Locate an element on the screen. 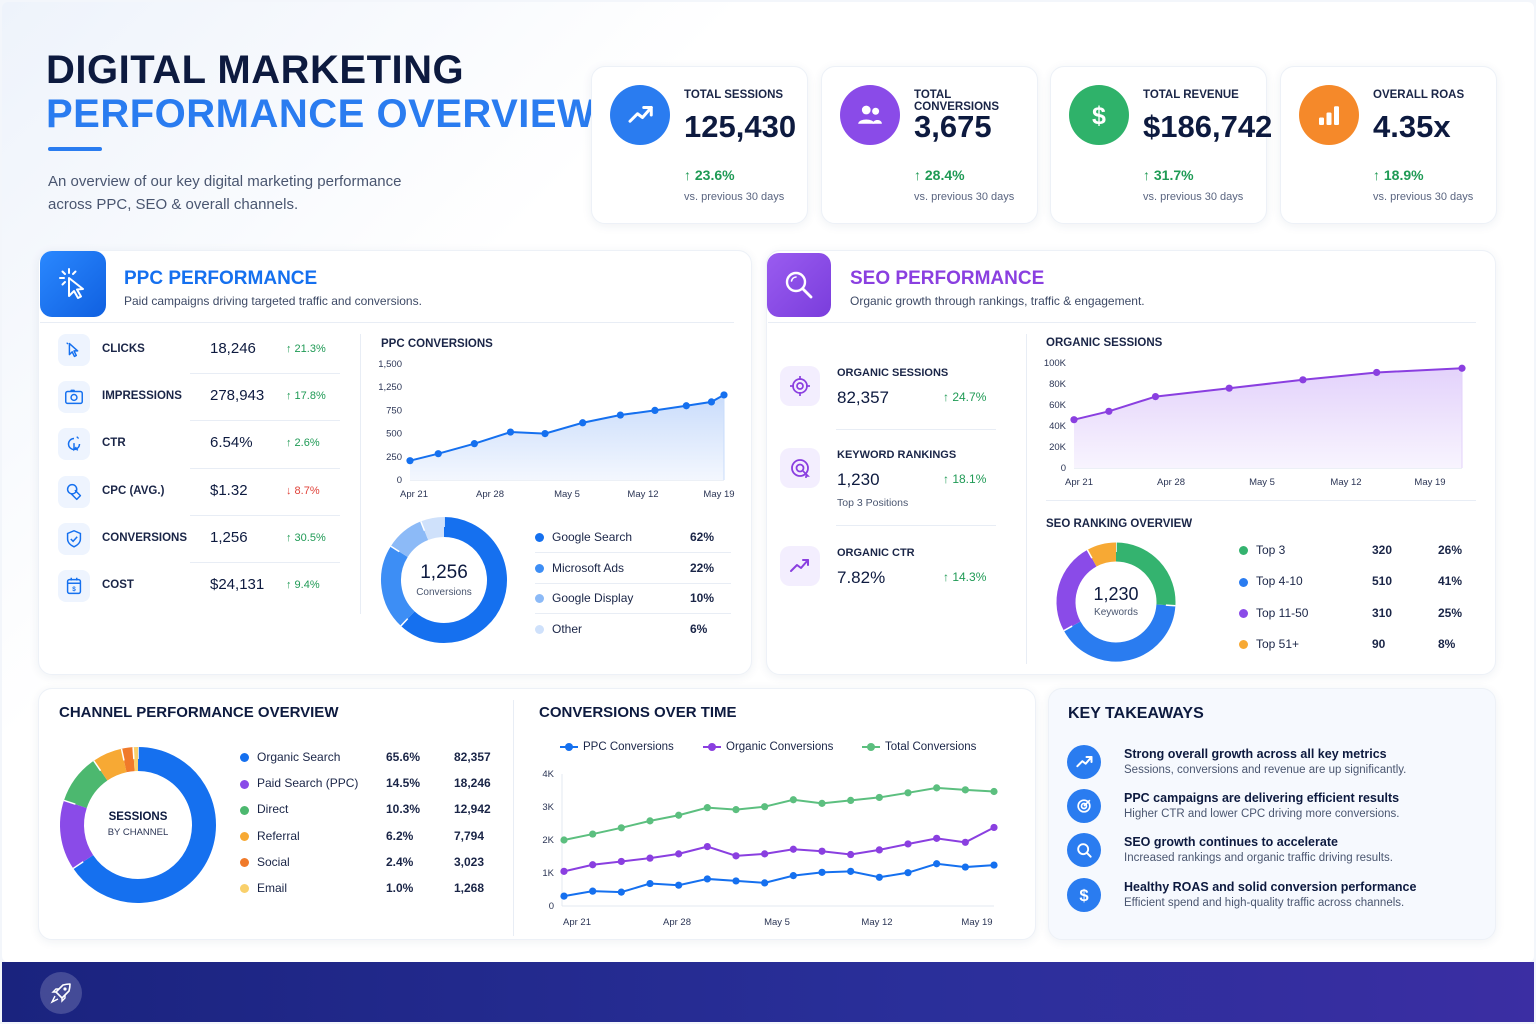 The height and width of the screenshot is (1024, 1536). channel-sessions-donut is located at coordinates (138, 825).